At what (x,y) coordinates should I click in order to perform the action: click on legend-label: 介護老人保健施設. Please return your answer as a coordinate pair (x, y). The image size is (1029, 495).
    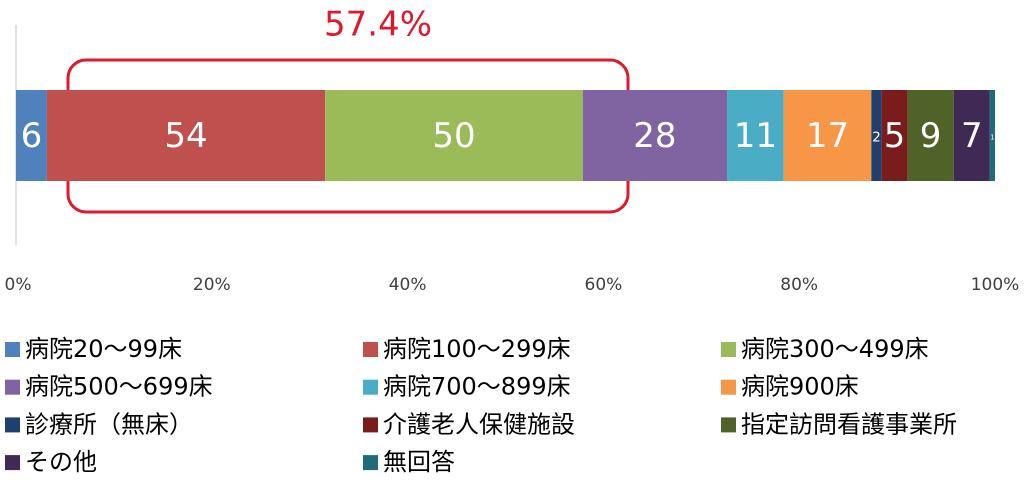
    Looking at the image, I should click on (479, 424).